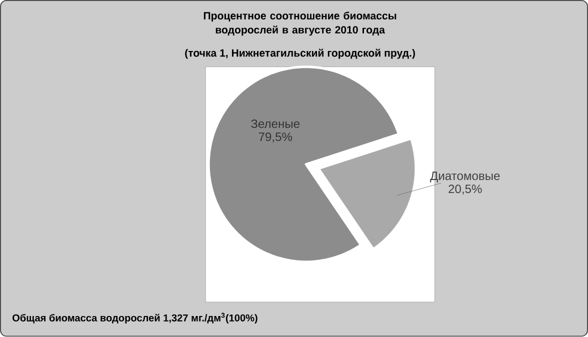 This screenshot has width=588, height=337. I want to click on chart-subtitle: (точка 1, Нижнетагильский городской пруд.), so click(300, 53).